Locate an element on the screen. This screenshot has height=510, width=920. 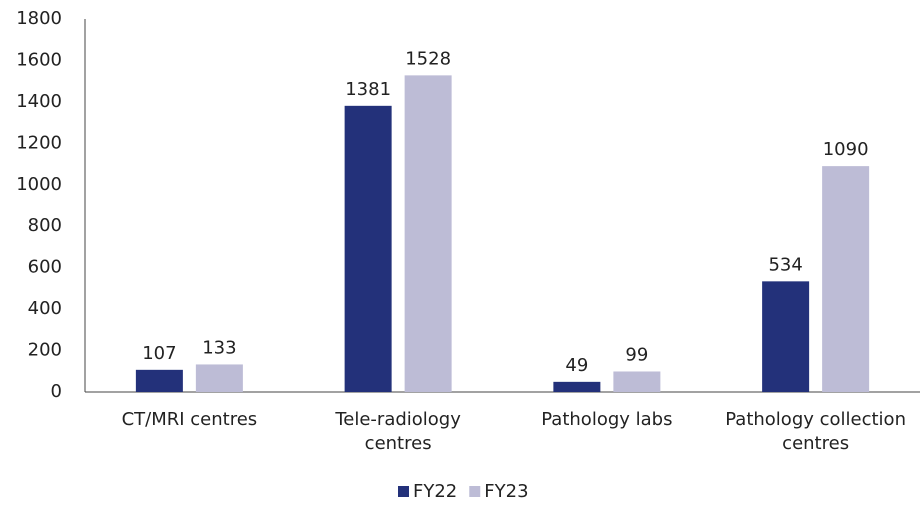
value-label: 99 is located at coordinates (636, 354).